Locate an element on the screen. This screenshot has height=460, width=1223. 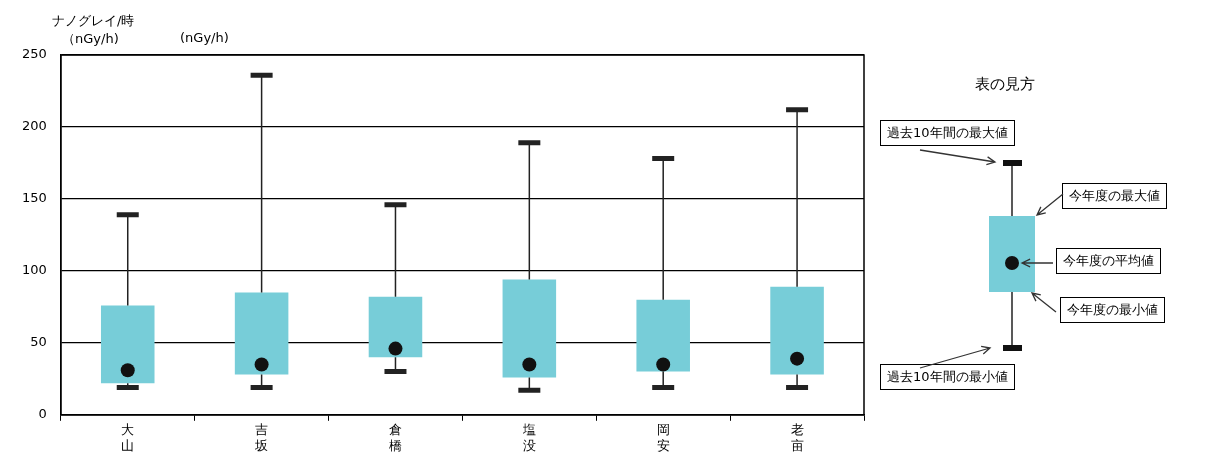
y-tick-label: 100 is located at coordinates (34, 270).